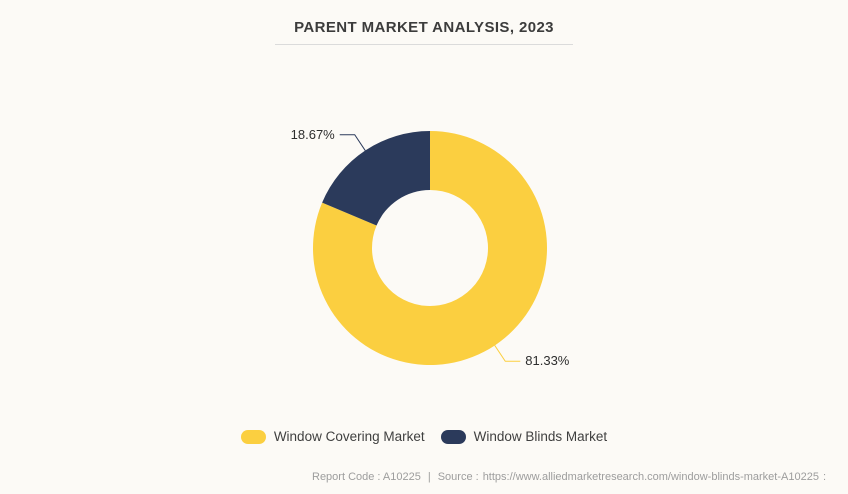 This screenshot has height=494, width=848. What do you see at coordinates (424, 27) in the screenshot?
I see `chart-title: PARENT MARKET ANALYSIS, 2023` at bounding box center [424, 27].